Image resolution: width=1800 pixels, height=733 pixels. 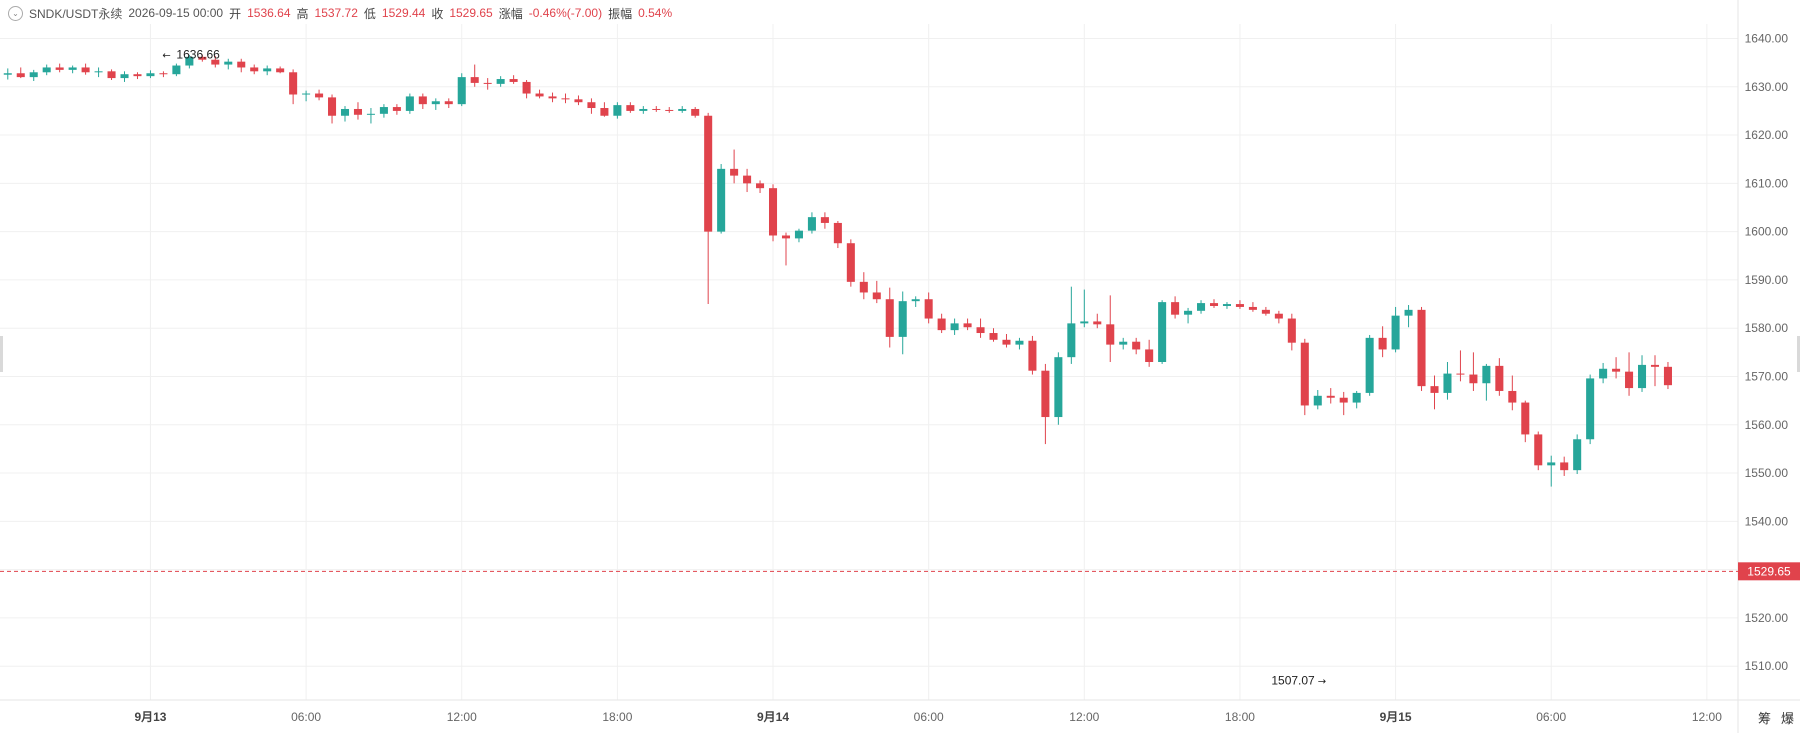 I want to click on last-price-label: 1529.65, so click(x=1769, y=571).